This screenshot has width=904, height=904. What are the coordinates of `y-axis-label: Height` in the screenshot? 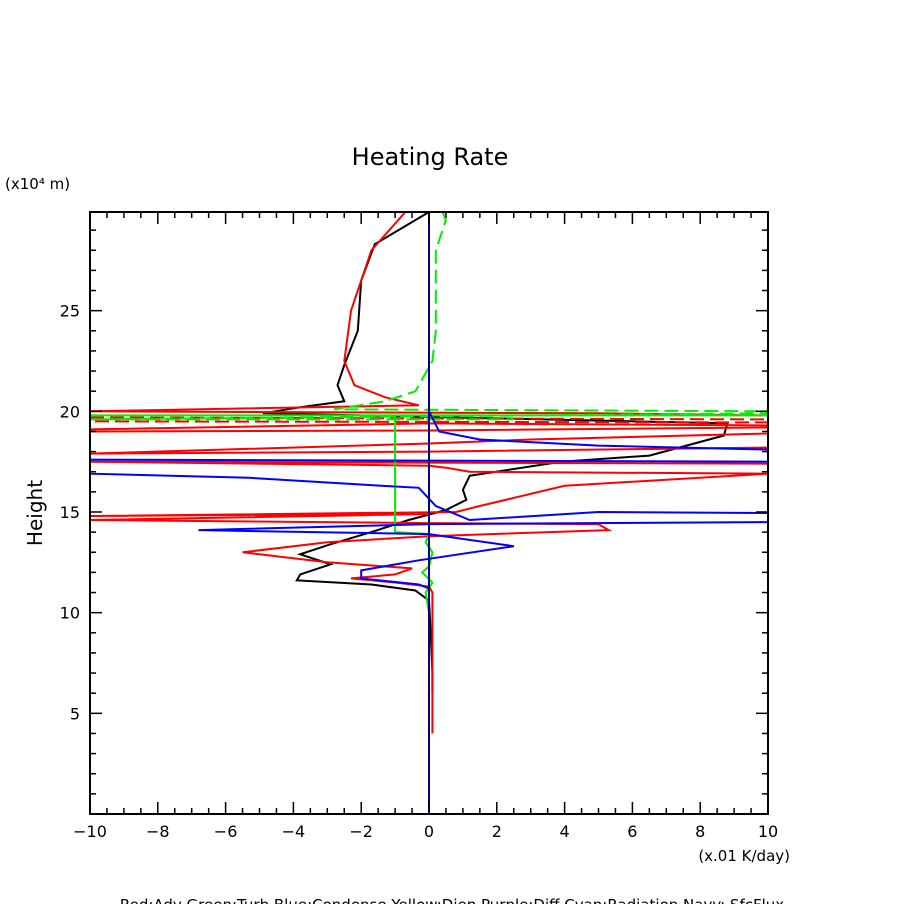 It's located at (35, 513).